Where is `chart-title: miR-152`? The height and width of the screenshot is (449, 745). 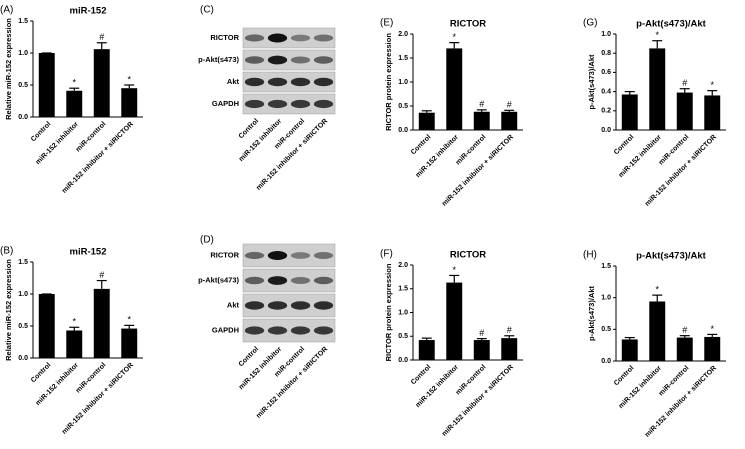
chart-title: miR-152 is located at coordinates (88, 252).